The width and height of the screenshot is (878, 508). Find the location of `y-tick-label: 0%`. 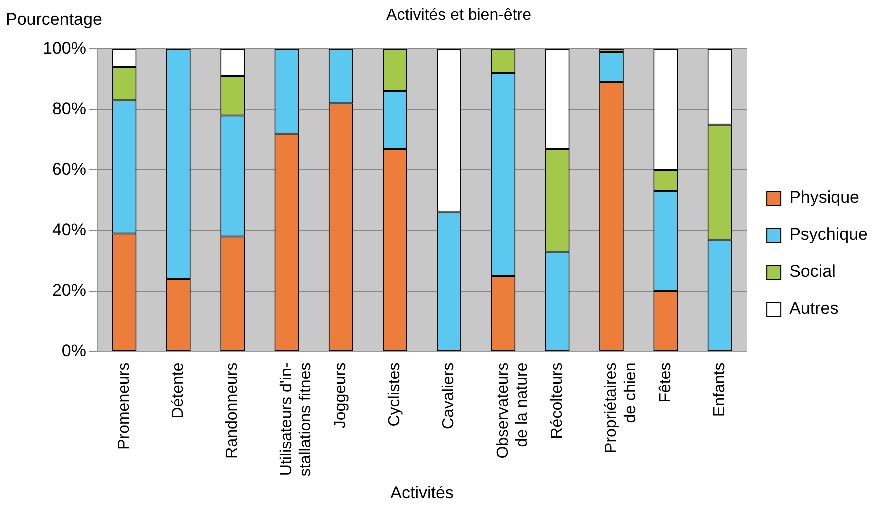

y-tick-label: 0% is located at coordinates (74, 350).